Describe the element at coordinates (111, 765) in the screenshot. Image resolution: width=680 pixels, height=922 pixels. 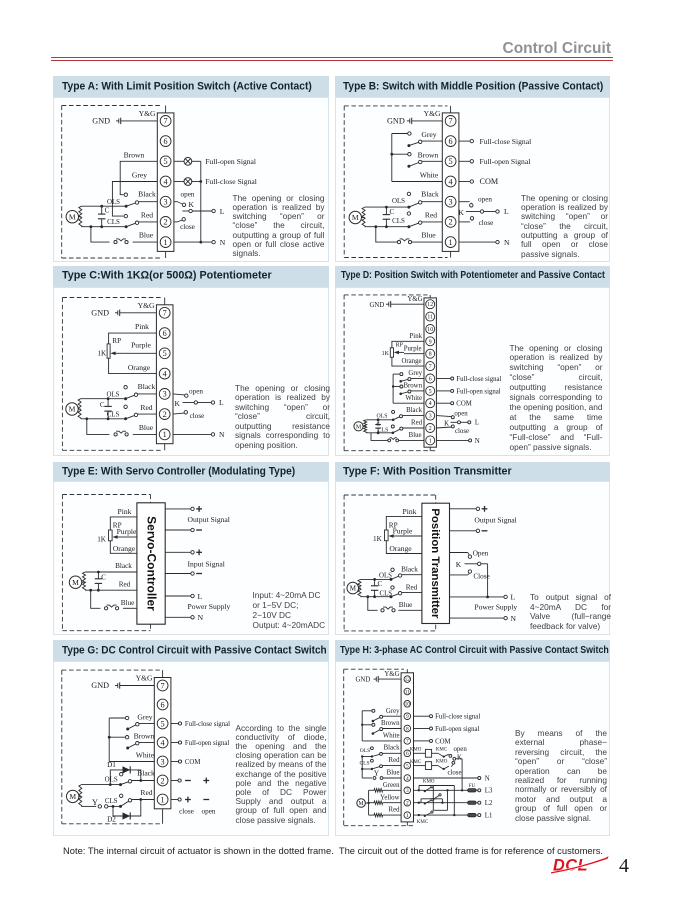
I see `svg-text: D1` at that location.